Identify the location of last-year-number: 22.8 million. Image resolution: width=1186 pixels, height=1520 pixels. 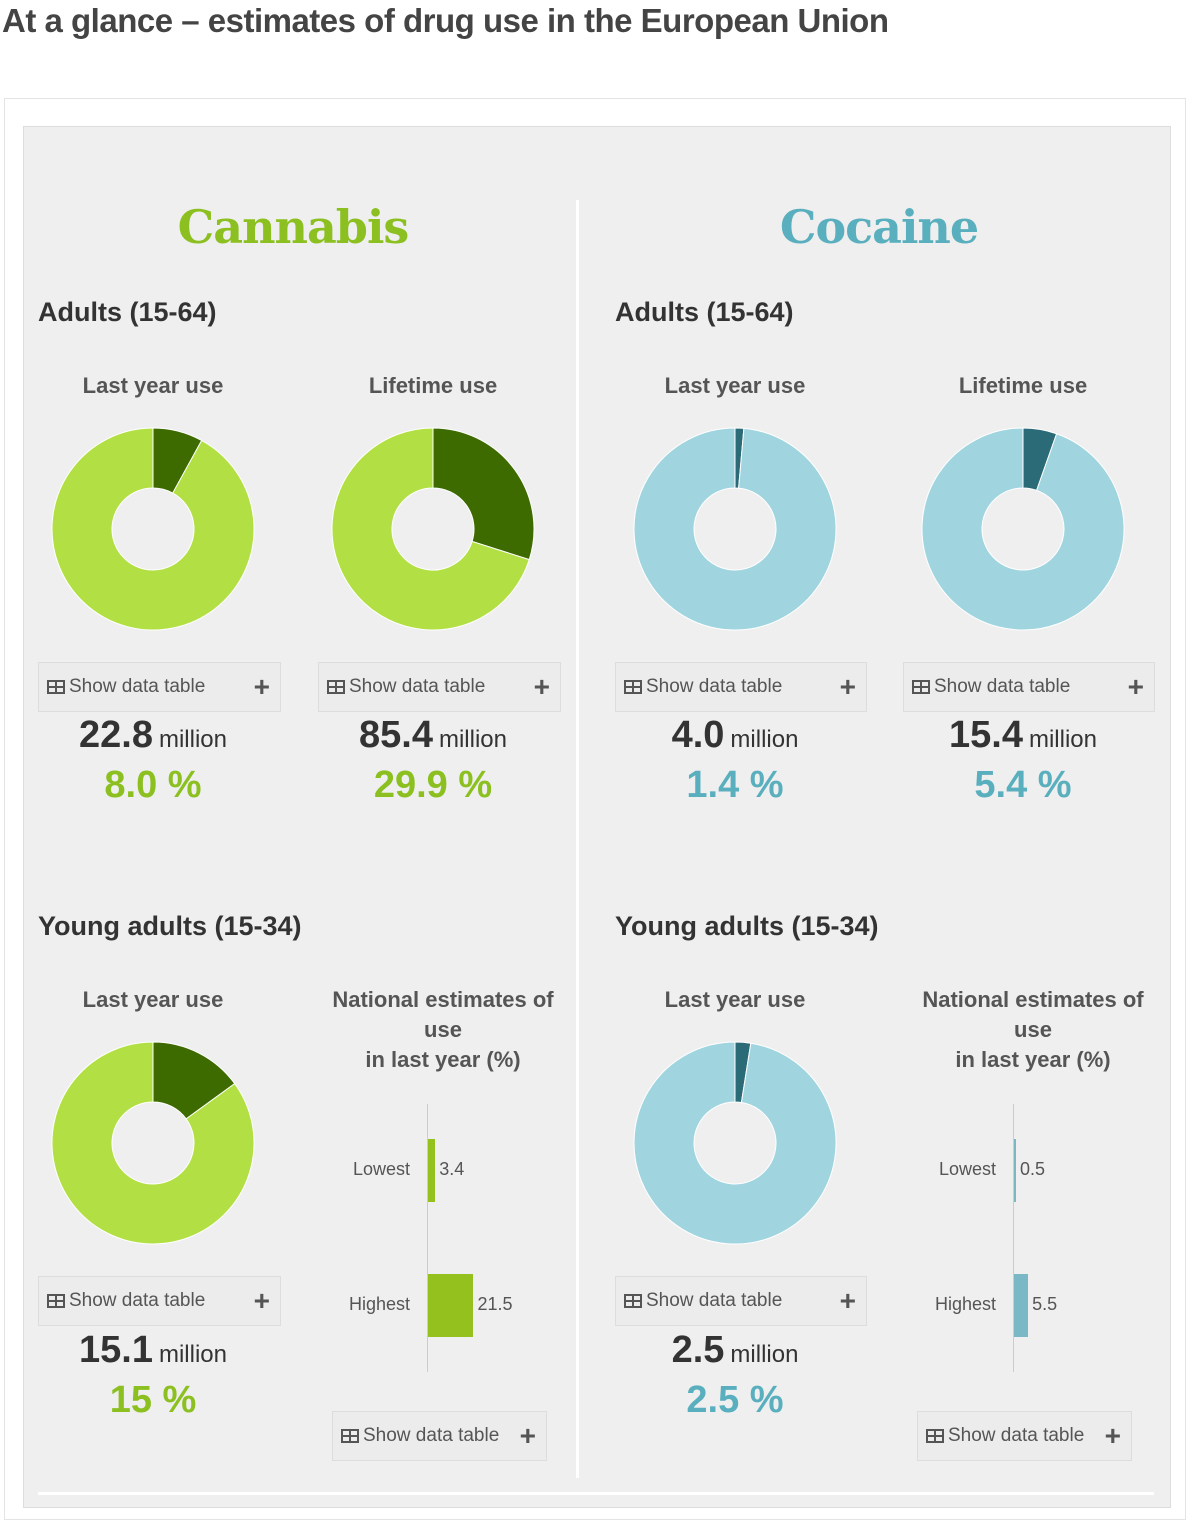
(153, 735).